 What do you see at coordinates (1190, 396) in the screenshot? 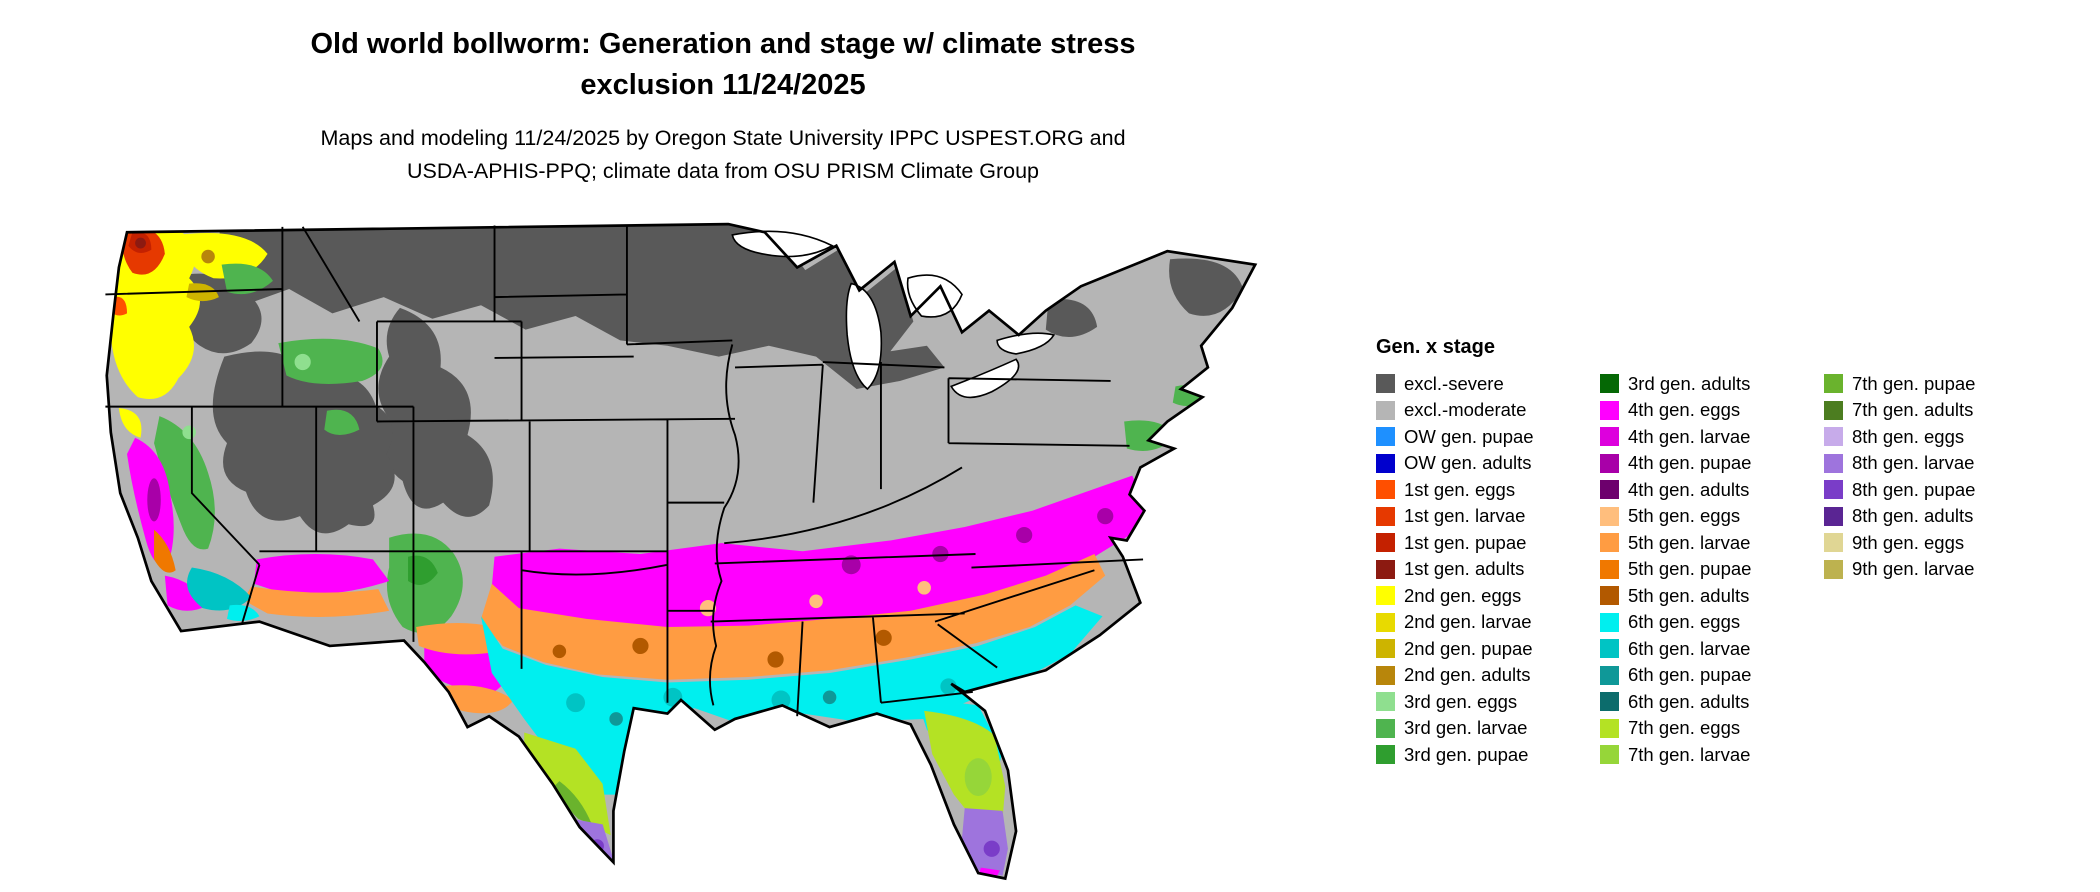
I see `region-green-massachusetts` at bounding box center [1190, 396].